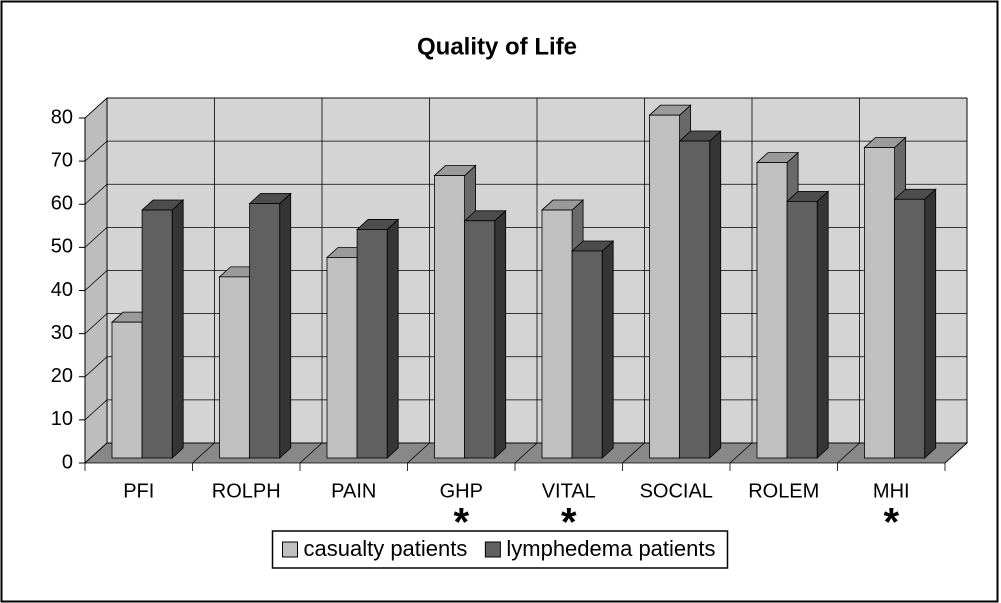  I want to click on x-tick-label: SOCIAL, so click(676, 491).